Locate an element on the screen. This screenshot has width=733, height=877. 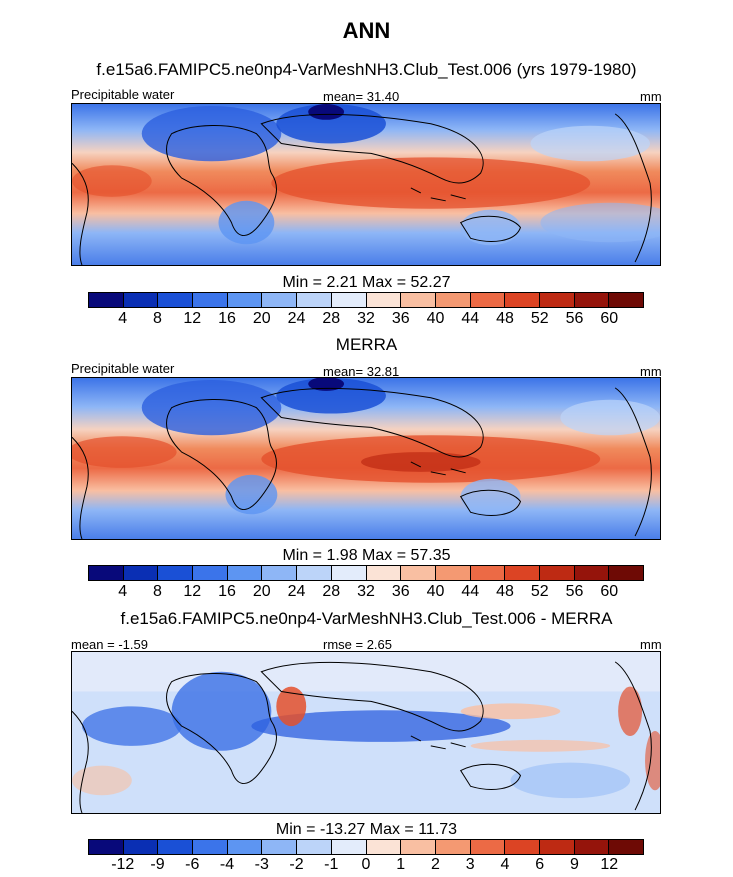
panel-3-rmse-label: rmse = 2.65 is located at coordinates (358, 644).